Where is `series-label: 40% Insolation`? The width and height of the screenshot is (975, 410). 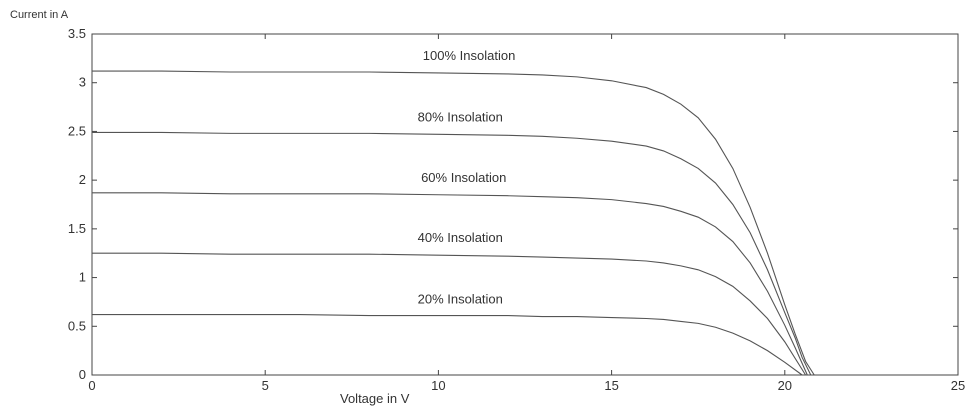 series-label: 40% Insolation is located at coordinates (460, 237).